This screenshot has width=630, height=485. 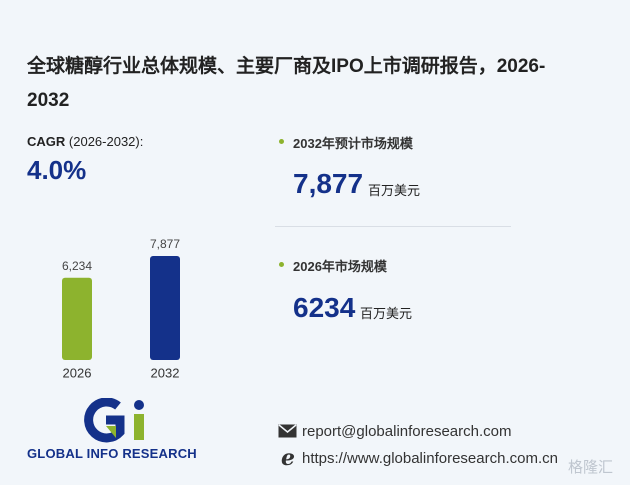 What do you see at coordinates (407, 431) in the screenshot?
I see `email: report@globalinforesearch.com` at bounding box center [407, 431].